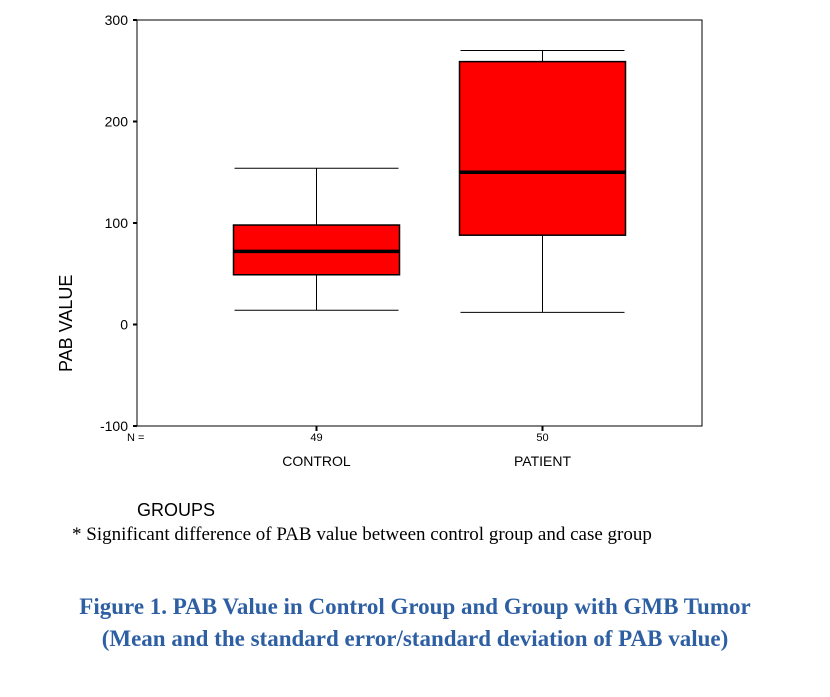 This screenshot has width=830, height=697. I want to click on y-tick-label: 200, so click(117, 122).